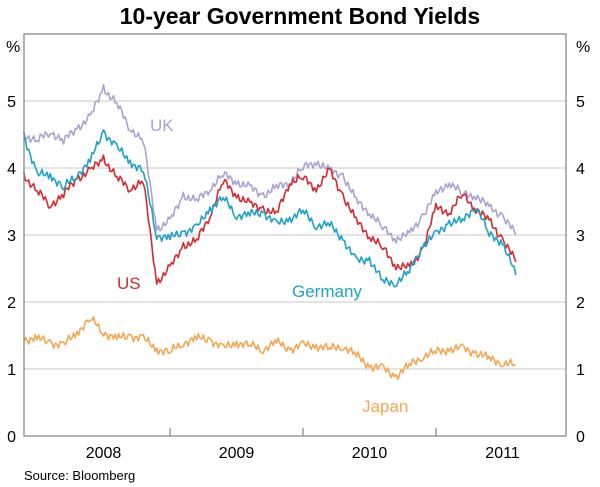 The height and width of the screenshot is (487, 600). What do you see at coordinates (11, 303) in the screenshot?
I see `y-tick-label-left: 2` at bounding box center [11, 303].